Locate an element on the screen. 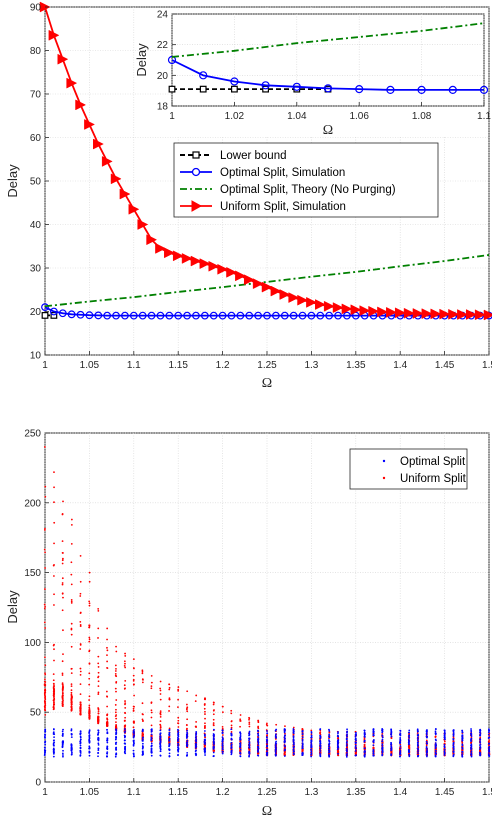 This screenshot has width=492, height=821. y-tick-label: 50 is located at coordinates (36, 182).